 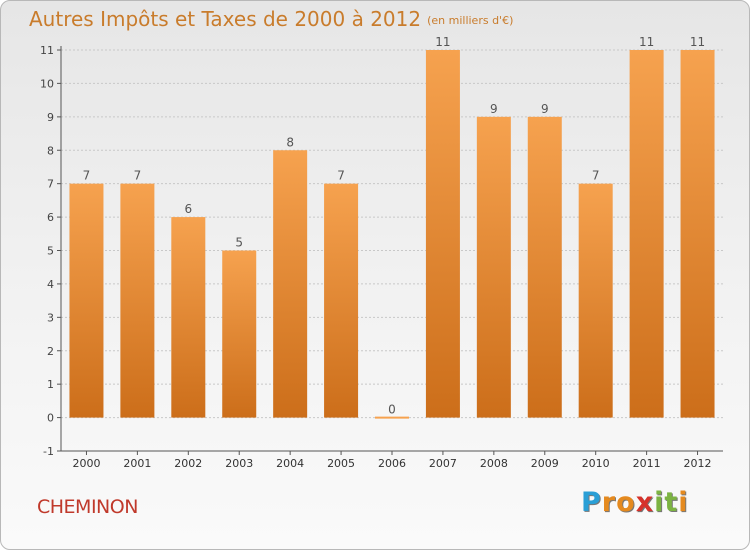 I want to click on x-tick-label: 2012, so click(x=698, y=463).